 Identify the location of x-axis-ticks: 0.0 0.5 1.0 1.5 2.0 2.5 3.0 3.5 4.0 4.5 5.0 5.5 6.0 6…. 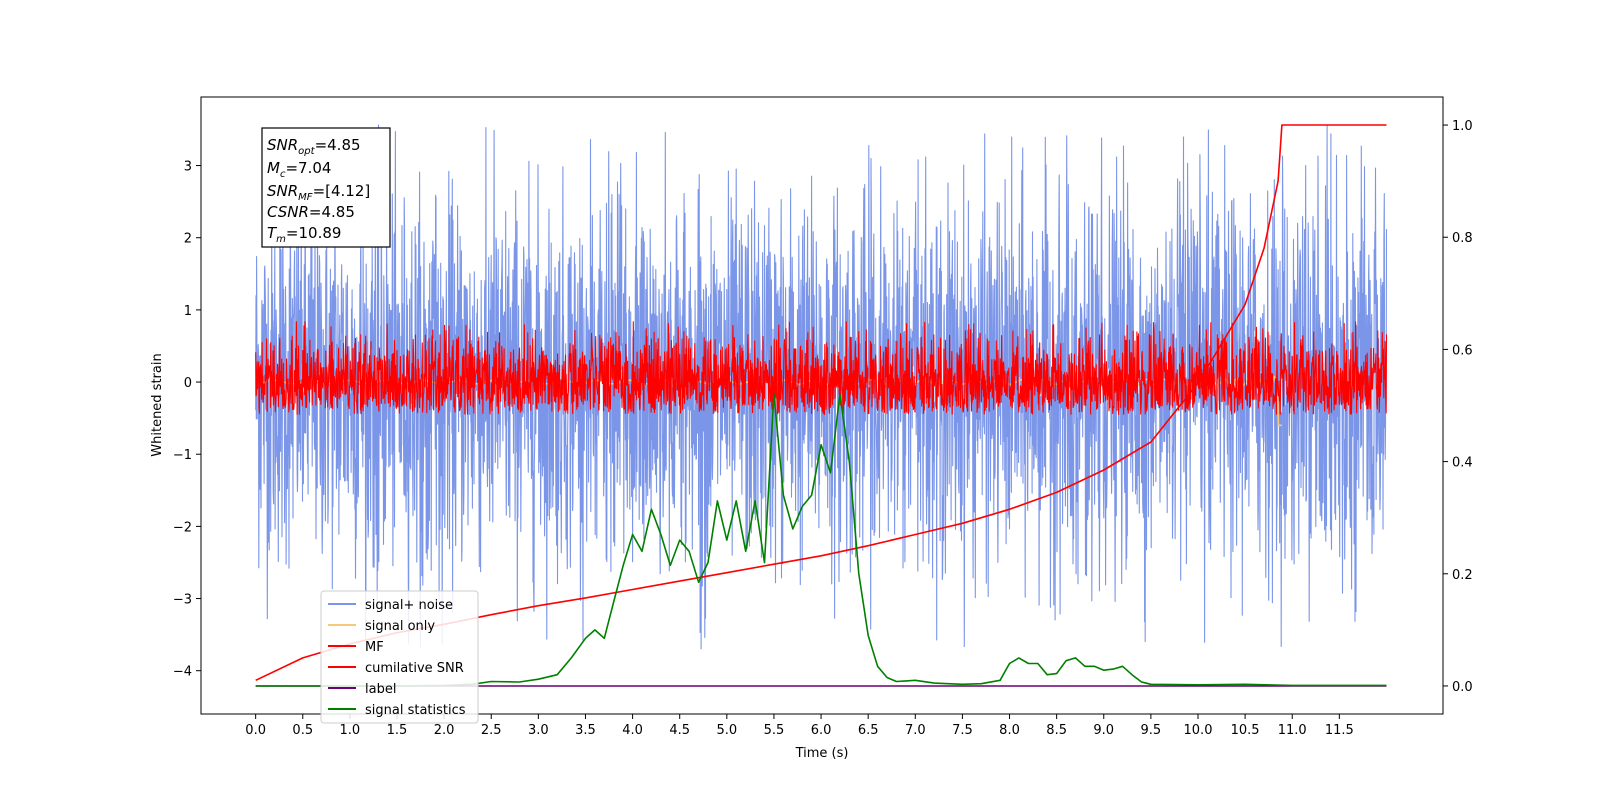
(799, 726).